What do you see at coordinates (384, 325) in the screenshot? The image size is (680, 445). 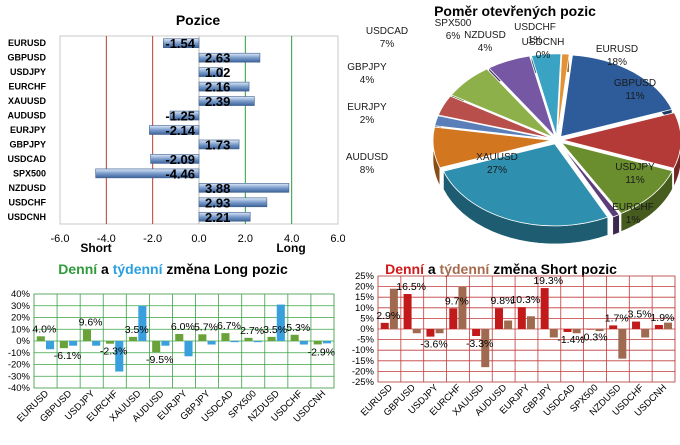 I see `short-svg-daily-bar-eurusd` at bounding box center [384, 325].